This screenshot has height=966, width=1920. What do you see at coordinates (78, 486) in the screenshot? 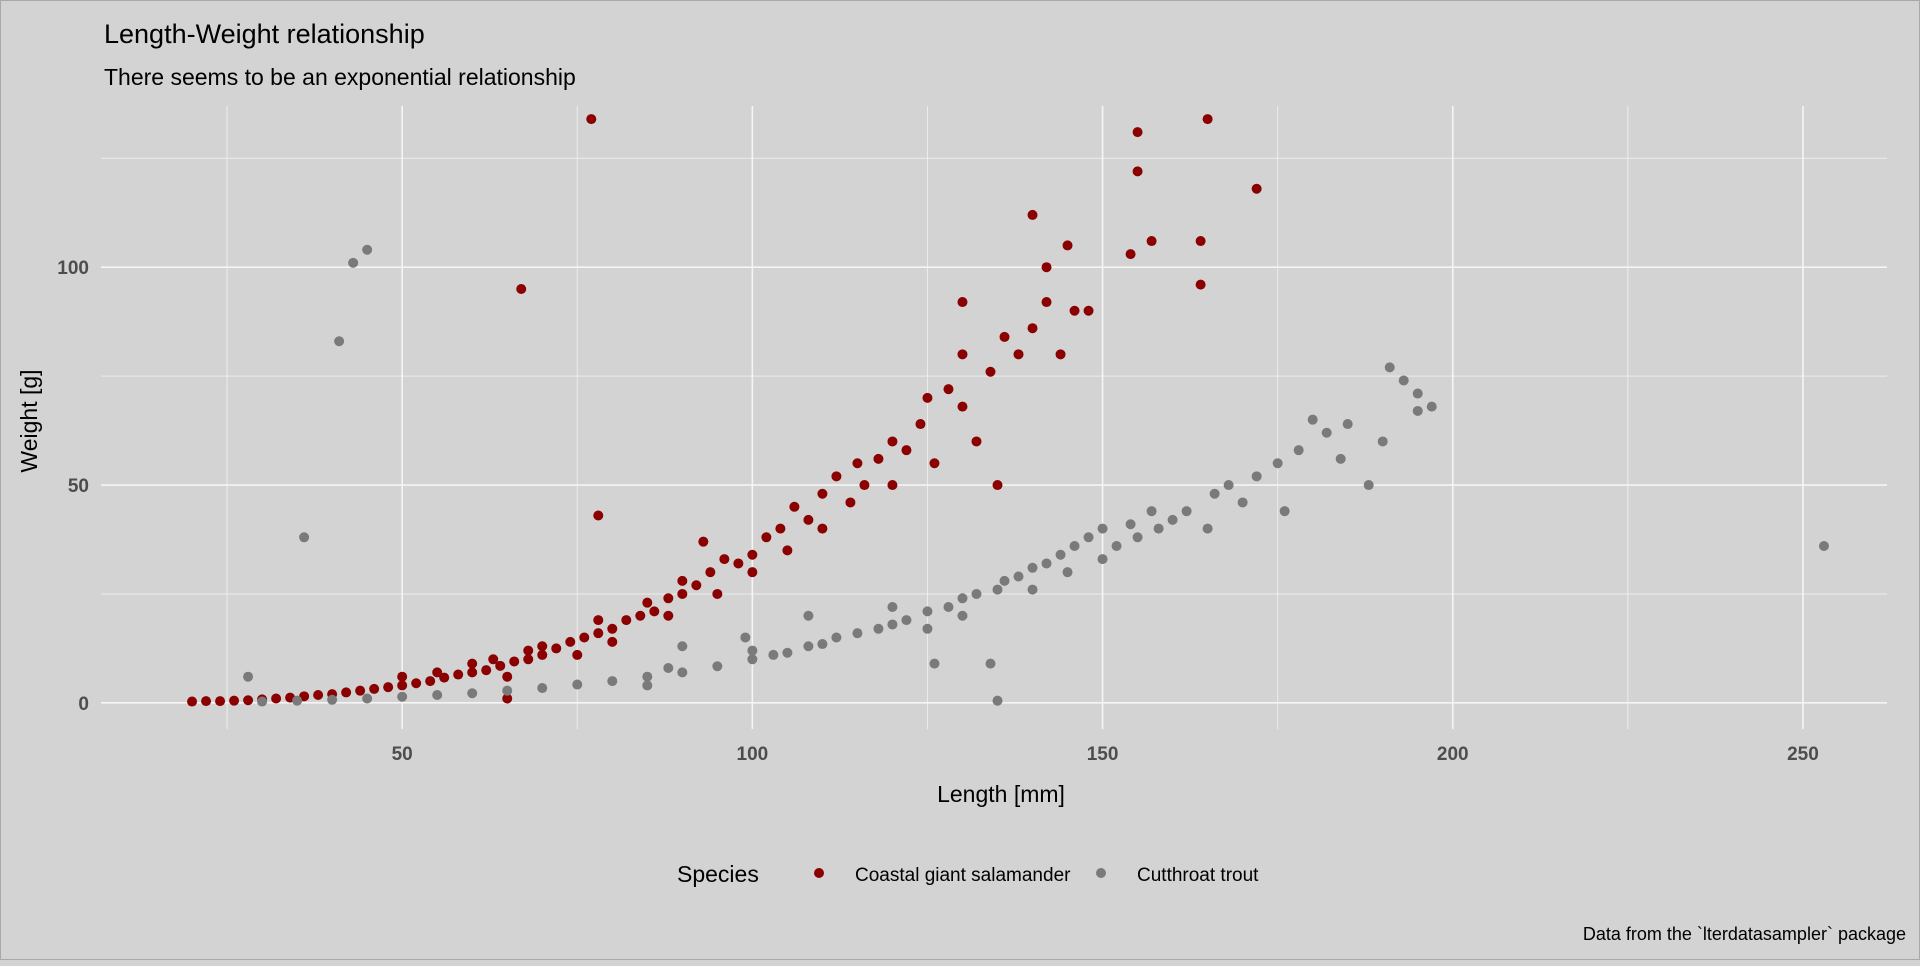
I see `y-tick-label: 50` at bounding box center [78, 486].